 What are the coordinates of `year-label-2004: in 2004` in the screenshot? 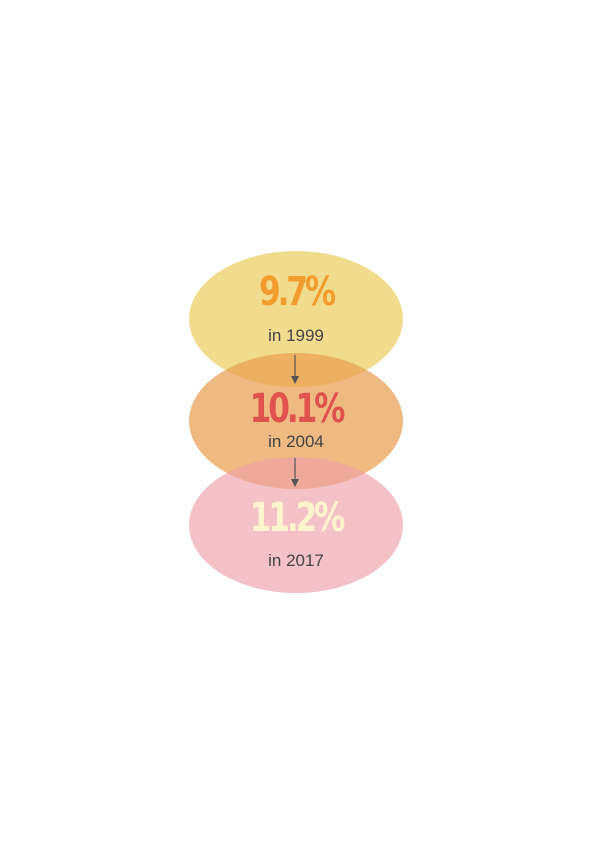 It's located at (296, 441).